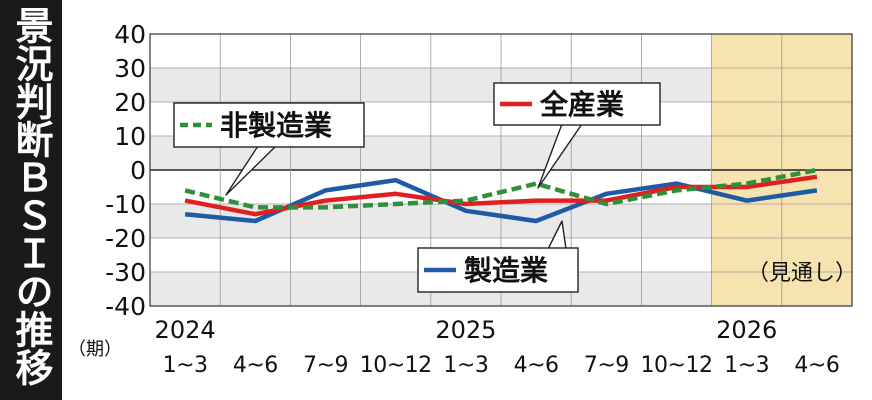 The image size is (872, 400). I want to click on title-bar: 景況判断ＢＳＩの推移, so click(31, 200).